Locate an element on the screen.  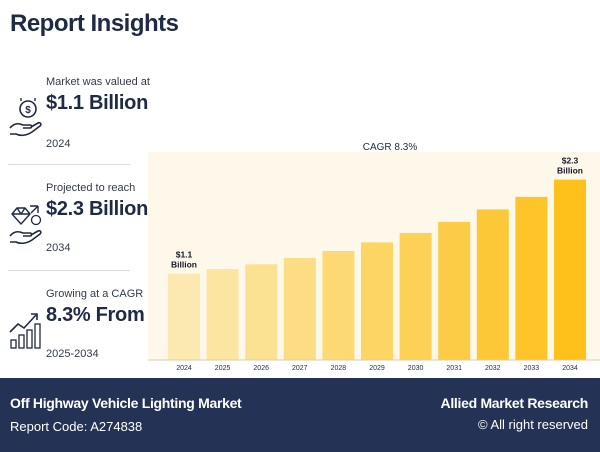
page-title: Report Insights is located at coordinates (94, 23).